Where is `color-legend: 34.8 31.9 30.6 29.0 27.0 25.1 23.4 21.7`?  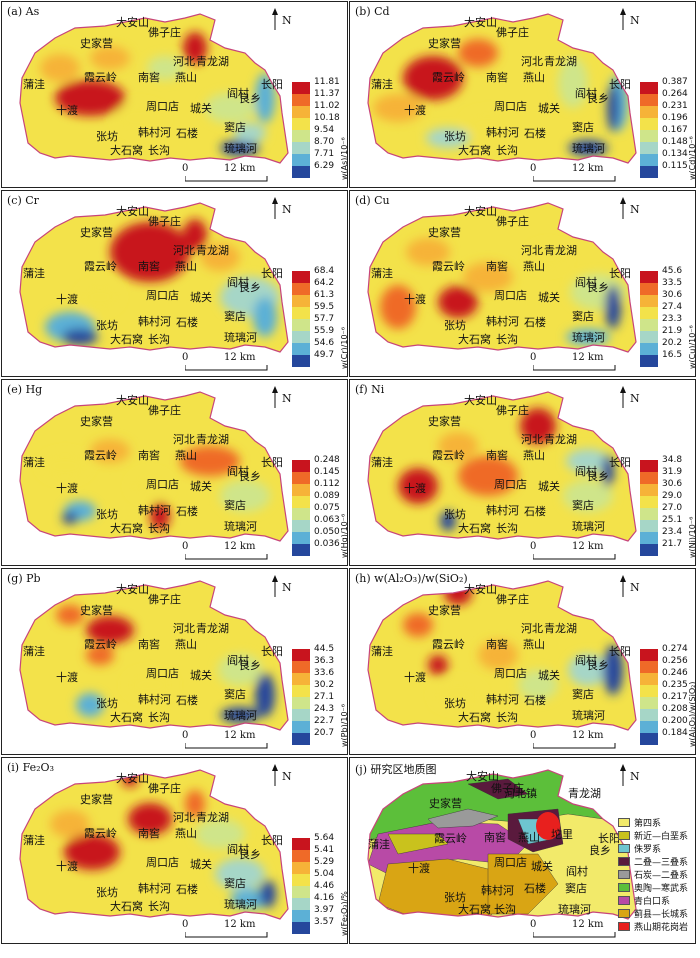 color-legend: 34.8 31.9 30.6 29.0 27.0 25.1 23.4 21.7 is located at coordinates (661, 505).